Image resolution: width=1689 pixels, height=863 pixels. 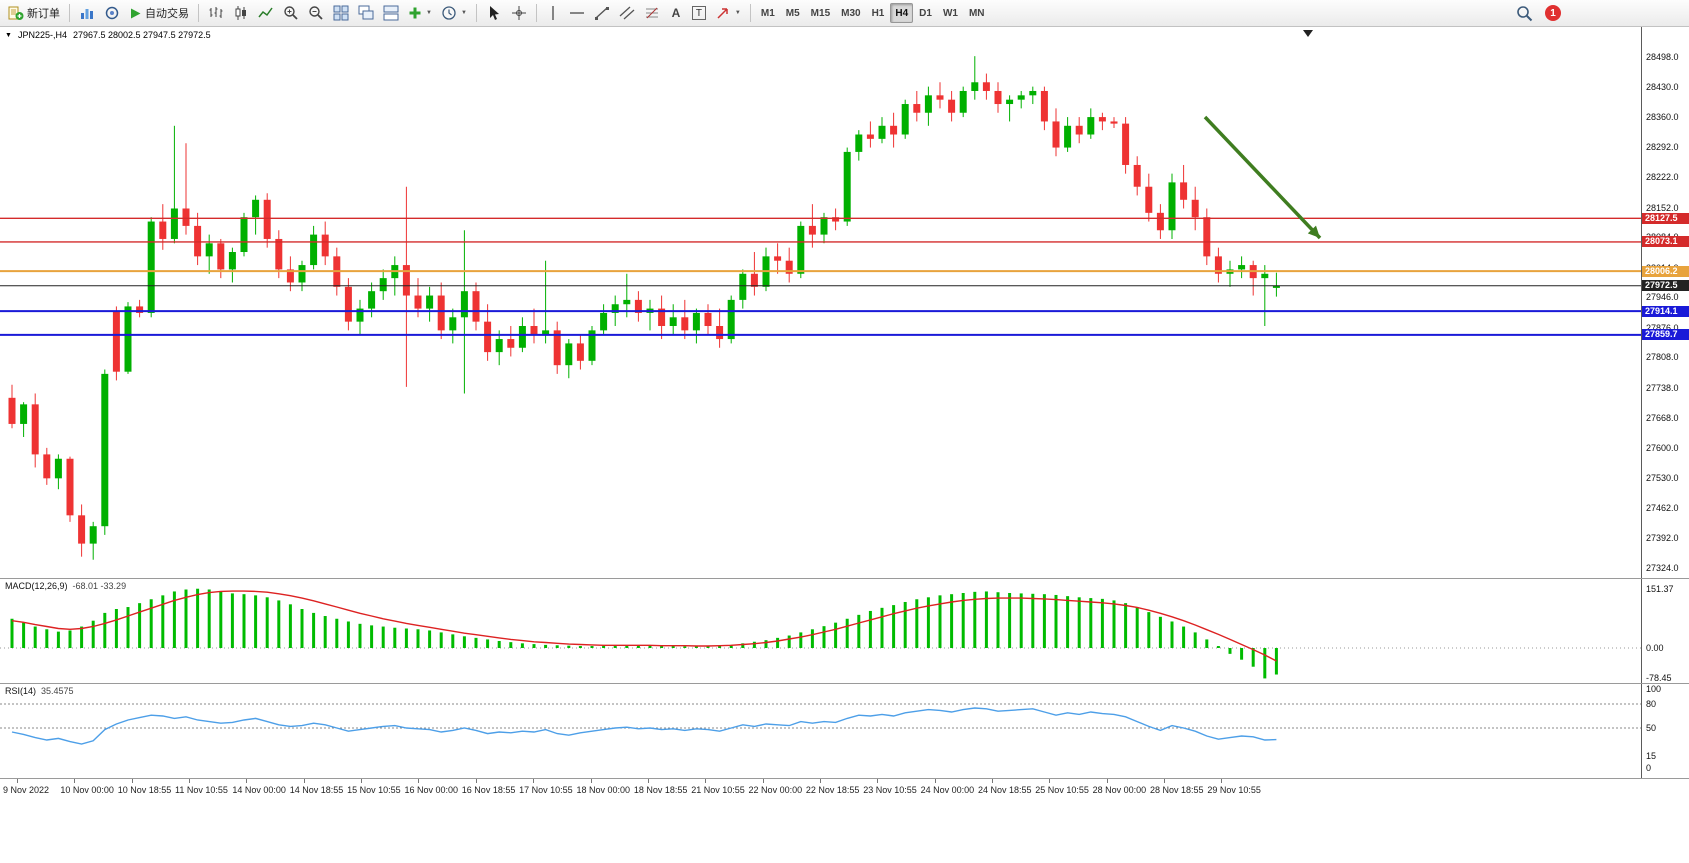 What do you see at coordinates (950, 13) in the screenshot?
I see `timeframe-w1-button: W1` at bounding box center [950, 13].